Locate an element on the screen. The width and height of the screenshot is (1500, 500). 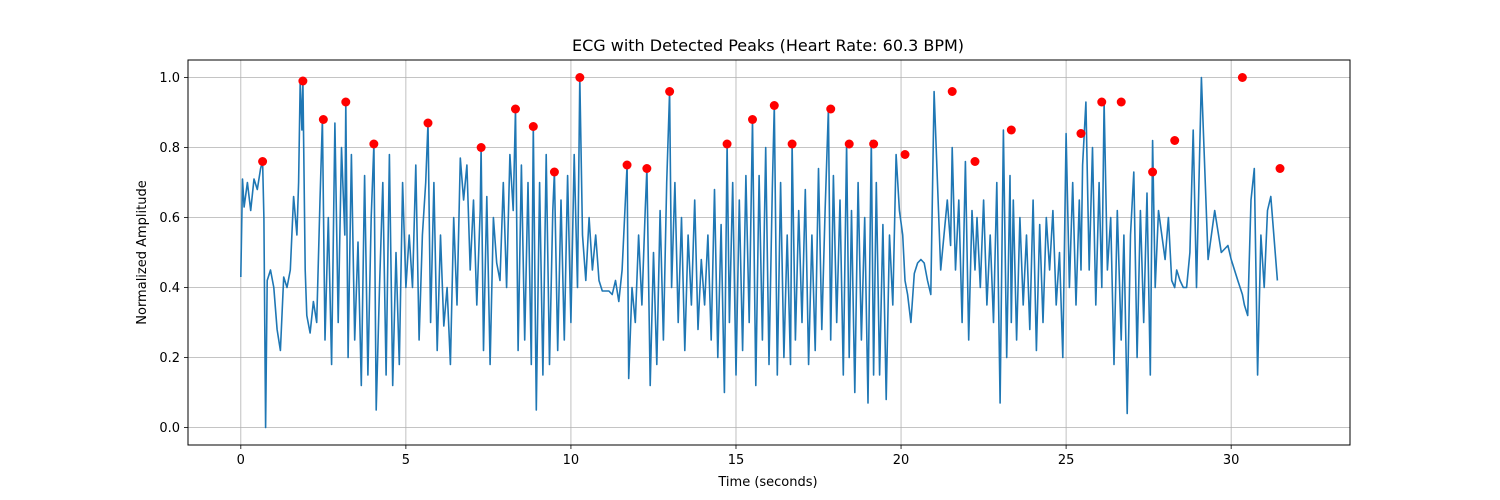
y-tick-label: 0.0 is located at coordinates (169, 428).